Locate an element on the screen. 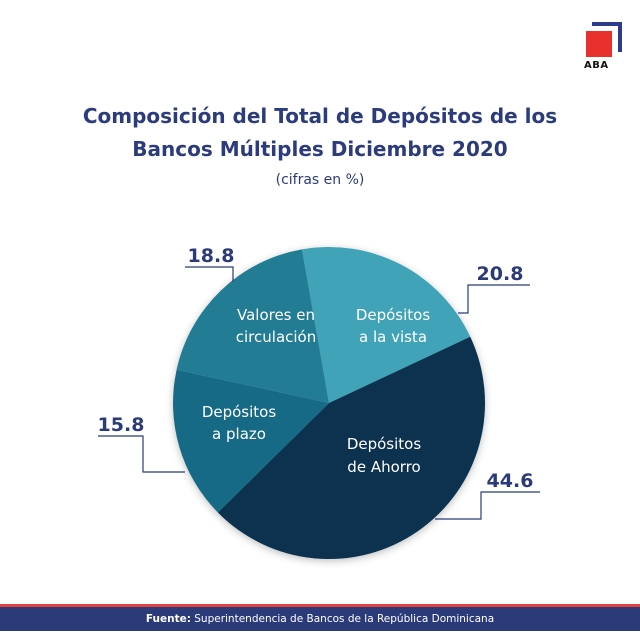 This screenshot has height=641, width=640. leader-line-plazo is located at coordinates (141, 454).